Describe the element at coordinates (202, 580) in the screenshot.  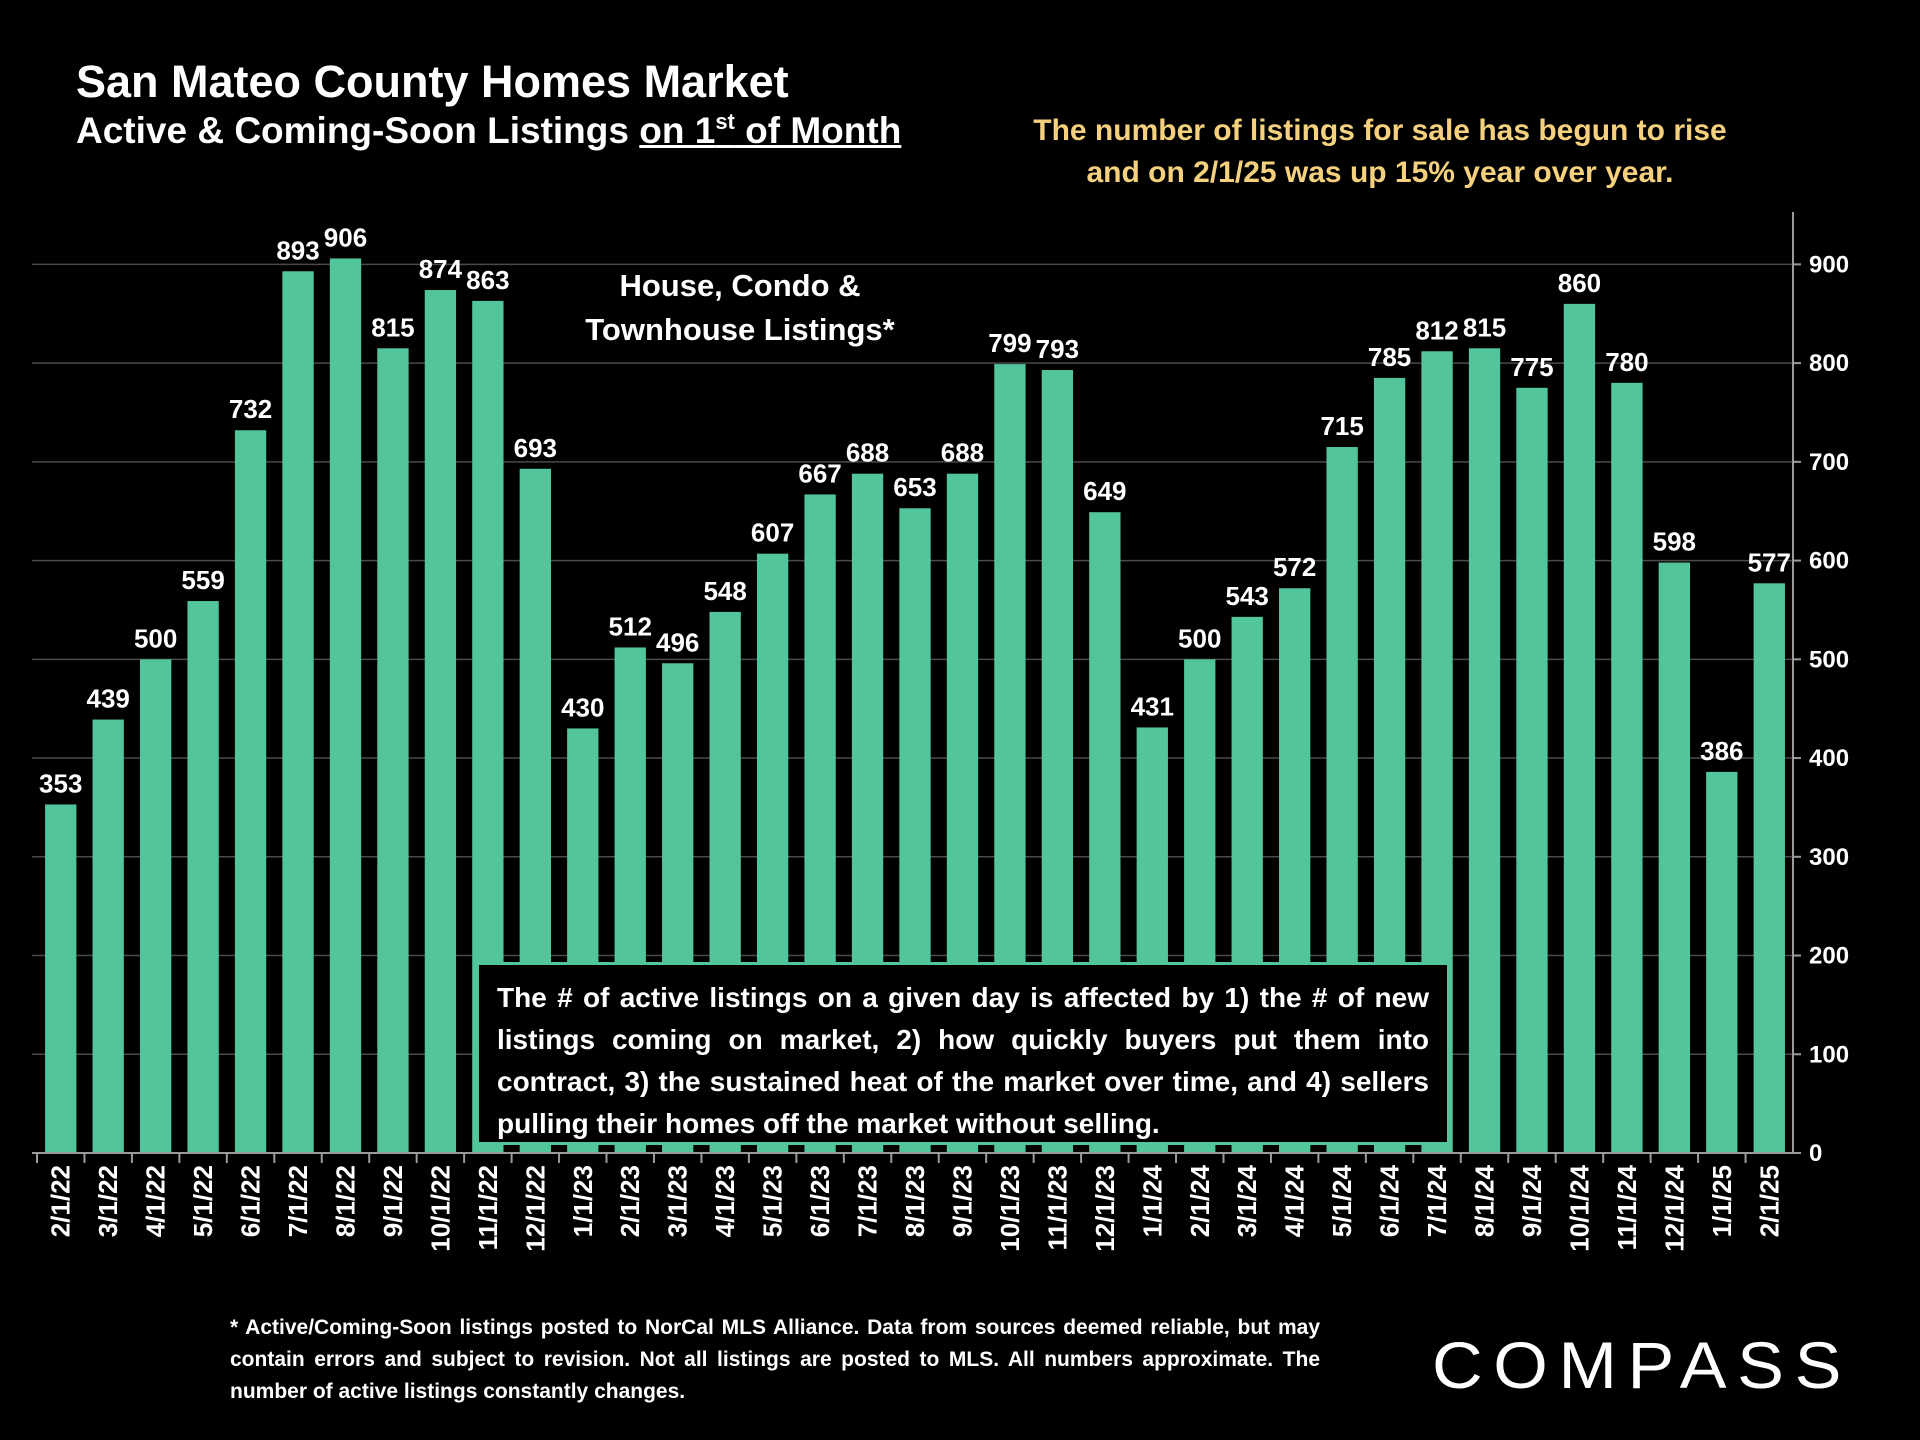
I see `bar-value-label: 559` at that location.